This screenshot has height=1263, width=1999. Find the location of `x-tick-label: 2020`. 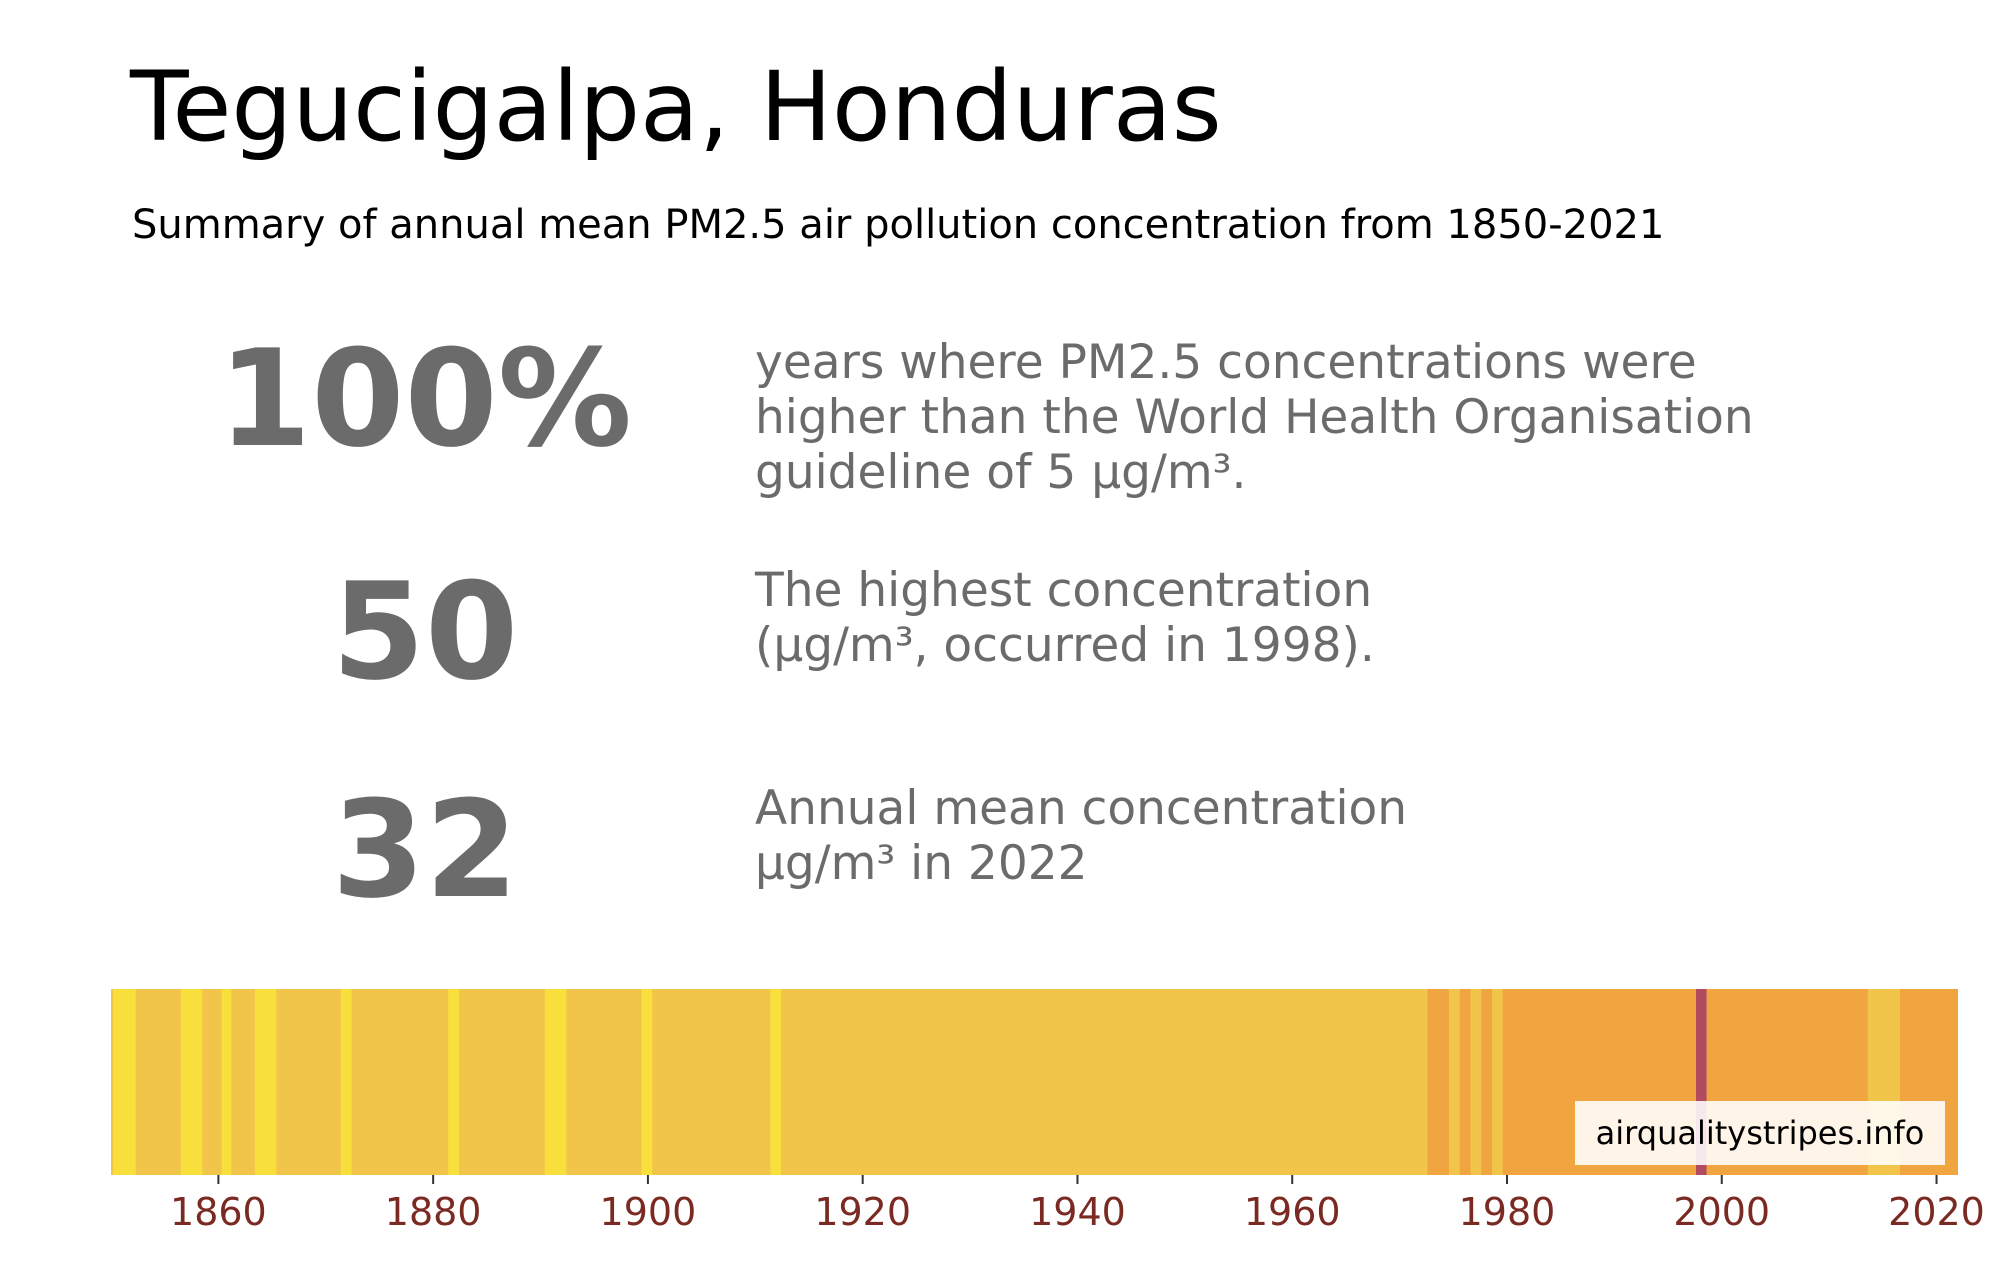

x-tick-label: 2020 is located at coordinates (1936, 1212).